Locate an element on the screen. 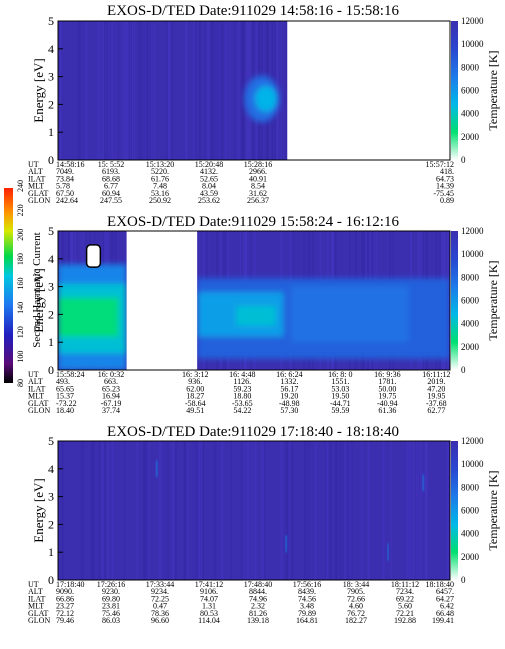 The height and width of the screenshot is (649, 505). no-data-region is located at coordinates (368, 90).